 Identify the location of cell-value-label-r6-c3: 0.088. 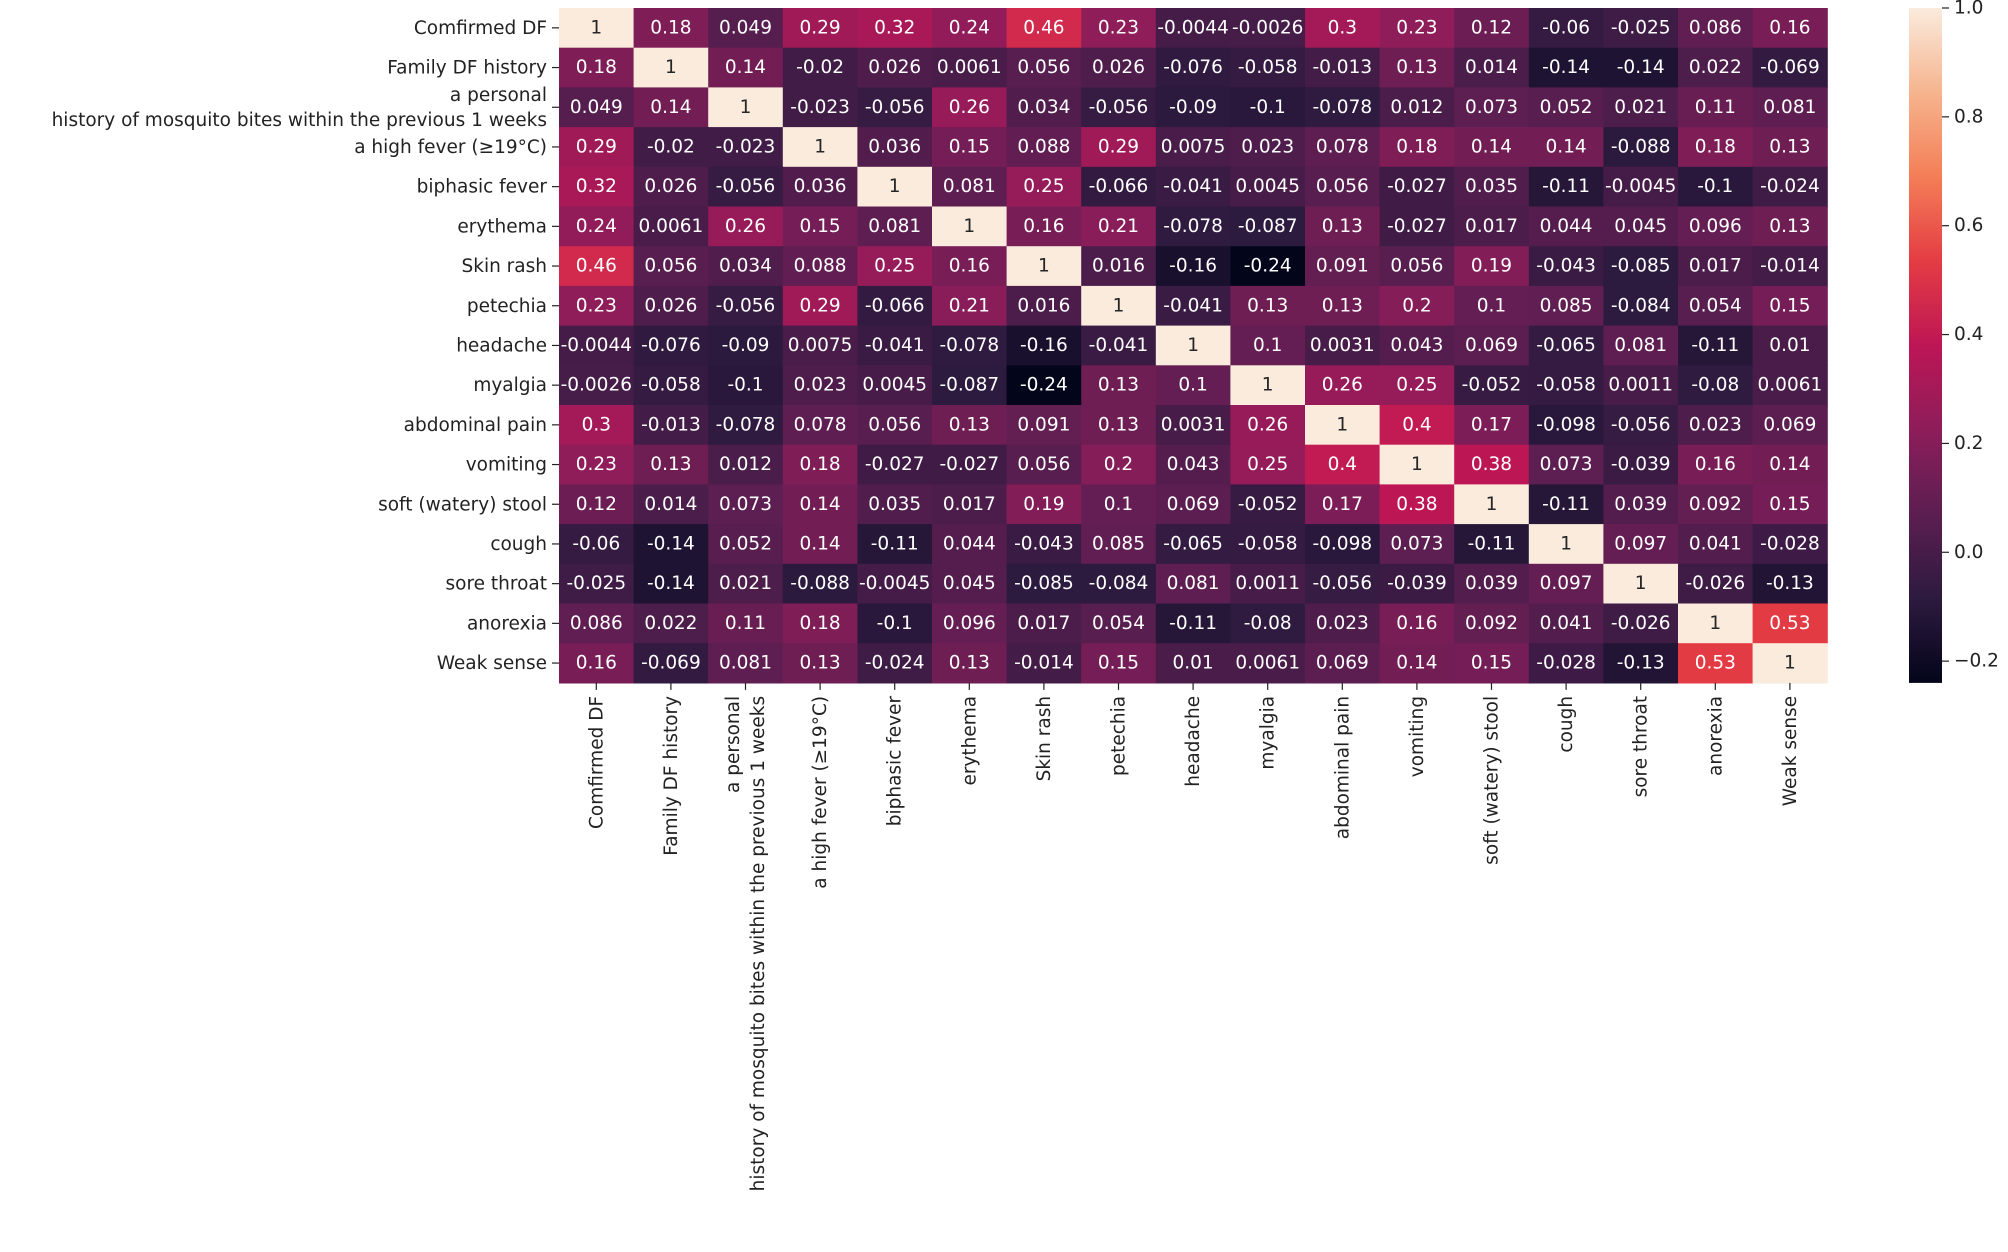
(820, 266).